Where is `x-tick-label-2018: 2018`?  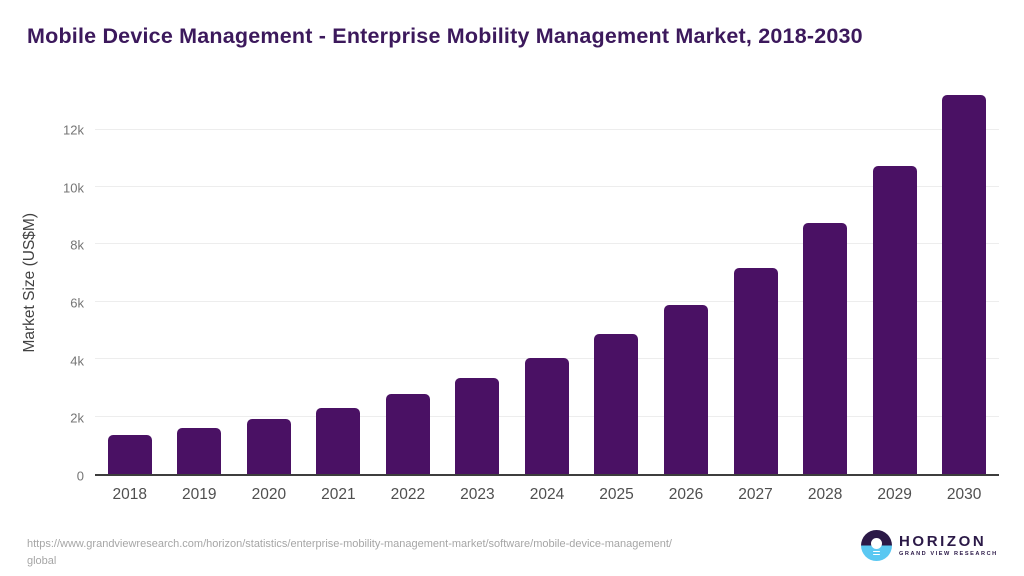
x-tick-label-2018: 2018 is located at coordinates (129, 494).